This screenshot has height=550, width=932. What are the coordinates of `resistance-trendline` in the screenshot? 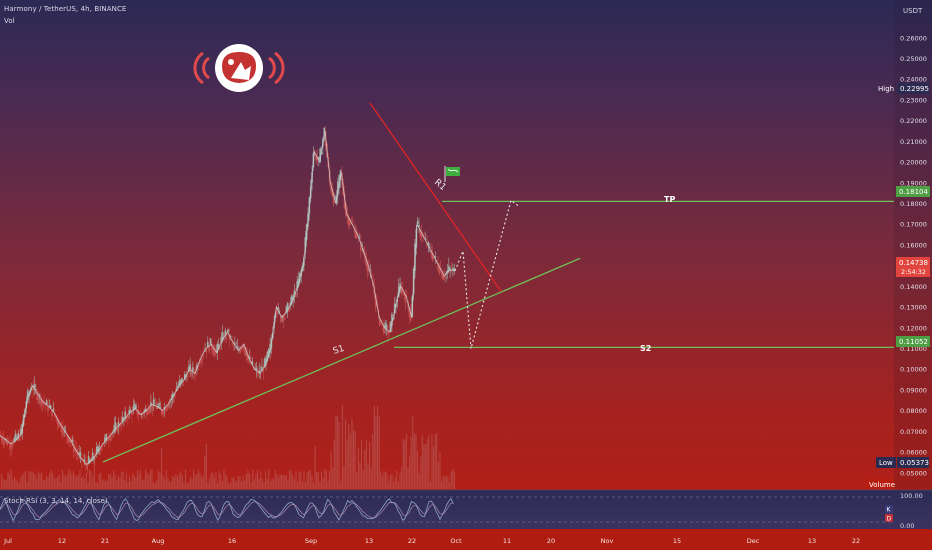 It's located at (435, 197).